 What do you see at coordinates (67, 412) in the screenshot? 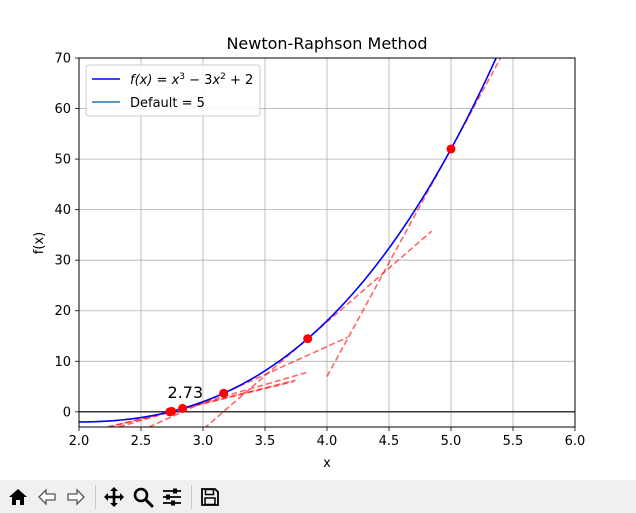
I see `y-tick-label: 0` at bounding box center [67, 412].